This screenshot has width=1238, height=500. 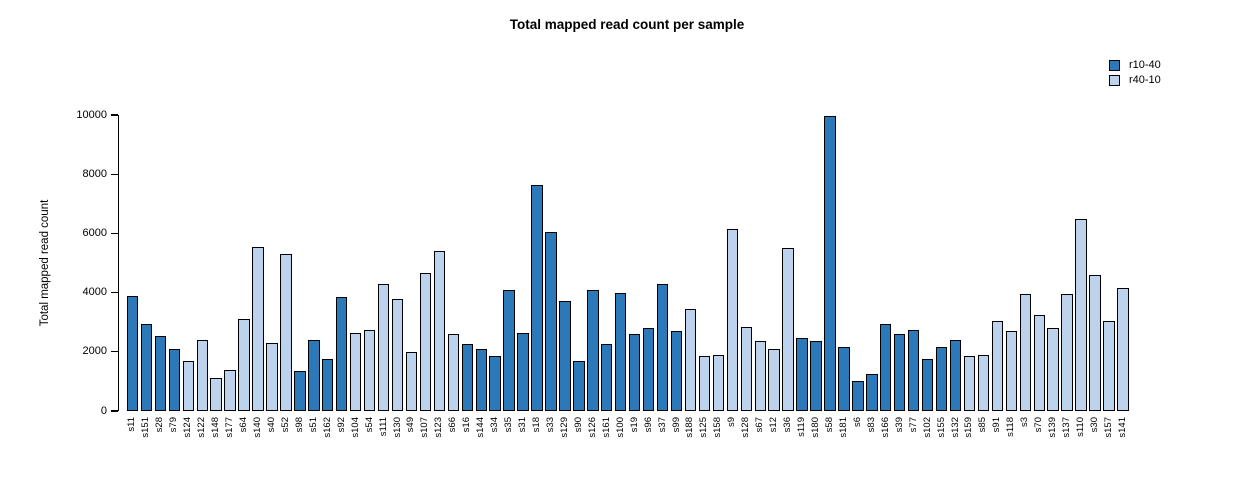 I want to click on x-tick-label: s35, so click(x=509, y=425).